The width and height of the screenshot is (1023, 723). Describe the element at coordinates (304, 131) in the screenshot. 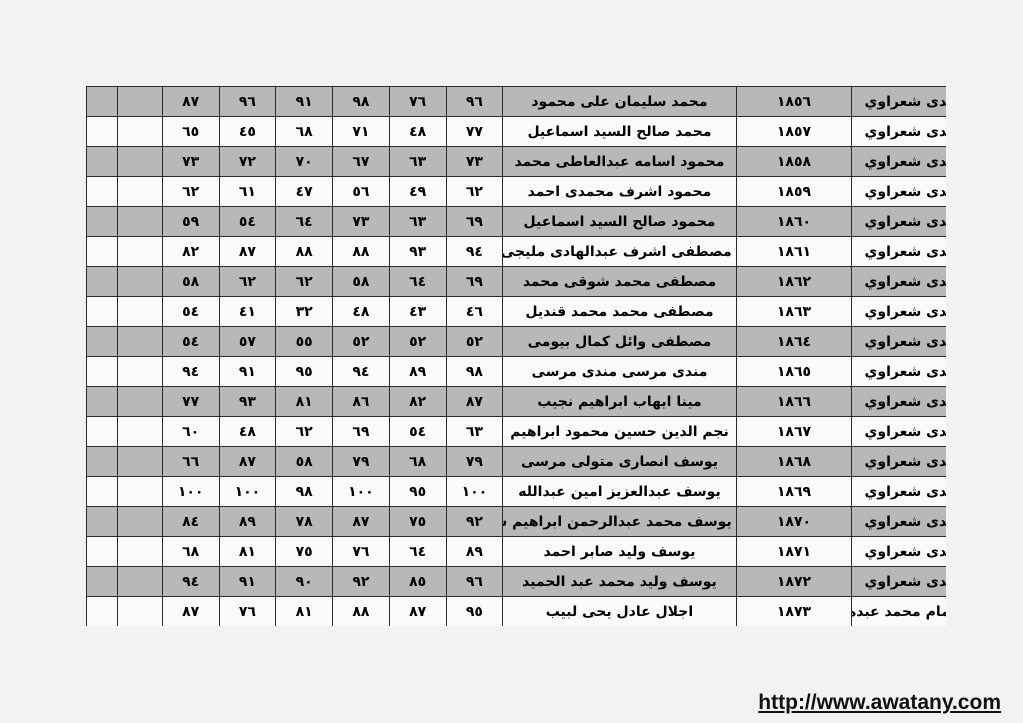

I see `cell-score-4: ٦٨` at that location.